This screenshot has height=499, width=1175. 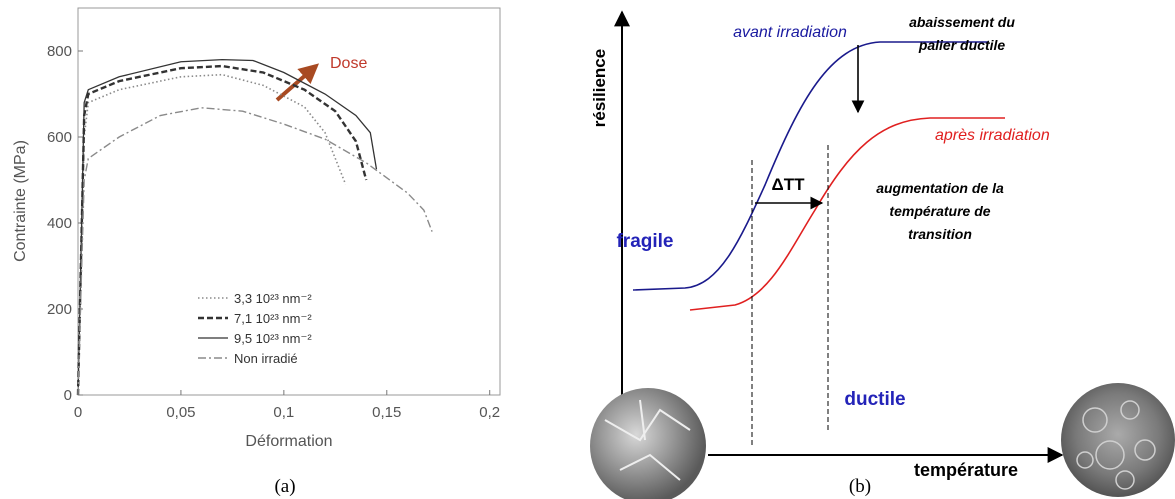 I want to click on y-tick-label: 200, so click(x=59, y=309).